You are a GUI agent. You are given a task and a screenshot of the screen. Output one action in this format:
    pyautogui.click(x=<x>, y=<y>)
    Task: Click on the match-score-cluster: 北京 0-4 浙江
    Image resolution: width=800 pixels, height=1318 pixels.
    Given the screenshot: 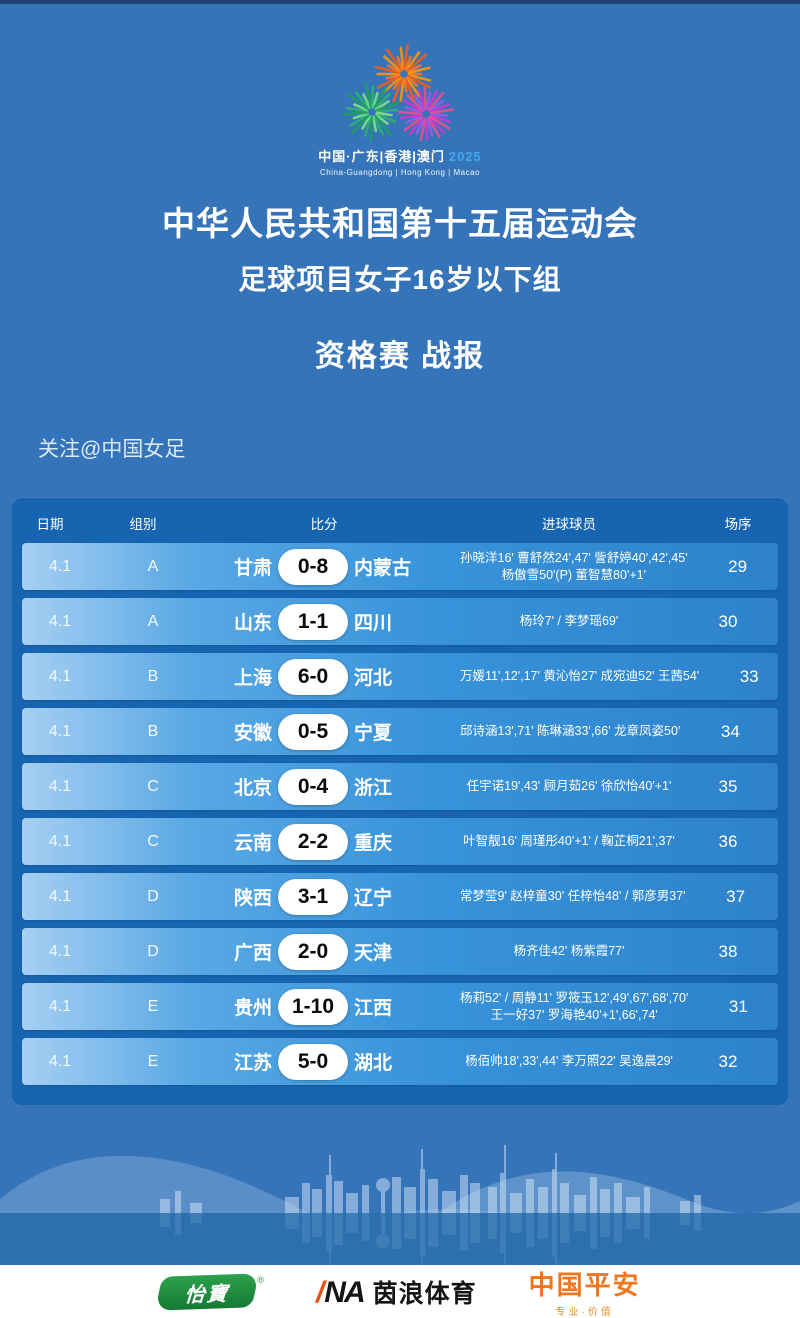 What is the action you would take?
    pyautogui.click(x=334, y=786)
    